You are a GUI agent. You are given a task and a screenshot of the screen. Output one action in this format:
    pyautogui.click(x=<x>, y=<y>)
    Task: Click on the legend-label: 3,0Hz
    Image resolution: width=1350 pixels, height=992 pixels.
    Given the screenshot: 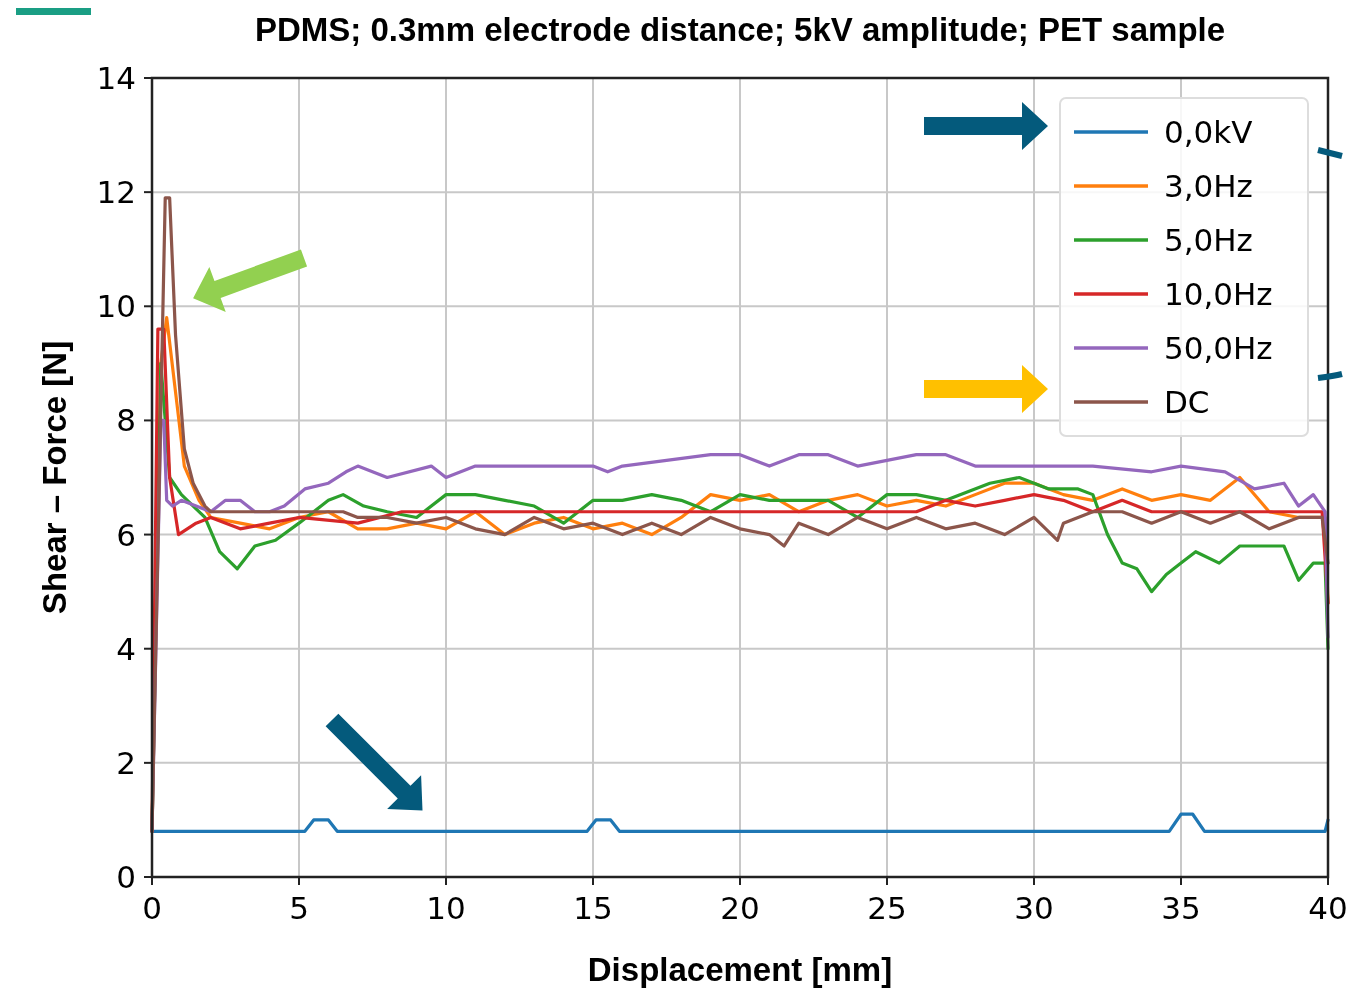 What is the action you would take?
    pyautogui.click(x=1208, y=186)
    